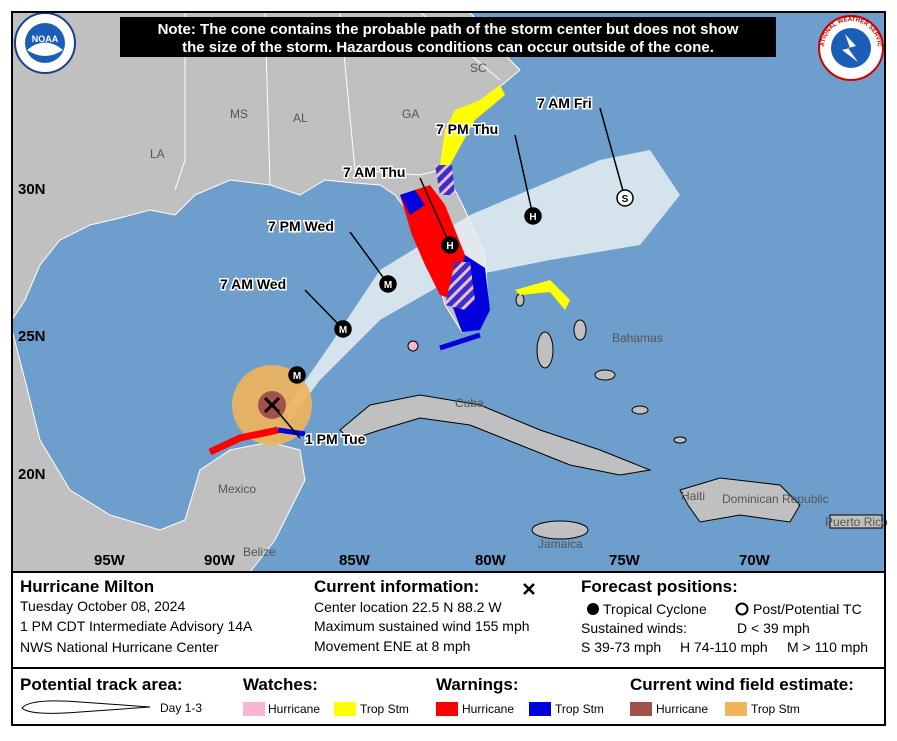  Describe the element at coordinates (87, 586) in the screenshot. I see `storm-name: Hurricane Milton` at that location.